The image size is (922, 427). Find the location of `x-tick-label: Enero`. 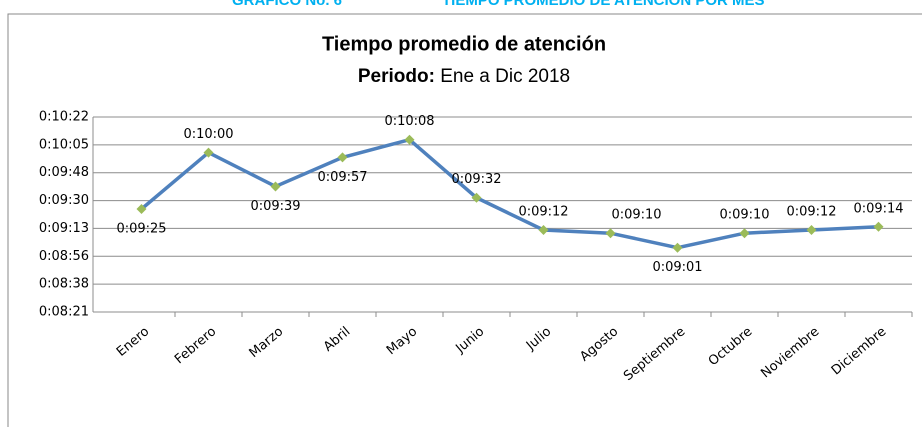

x-tick-label: Enero is located at coordinates (133, 342).